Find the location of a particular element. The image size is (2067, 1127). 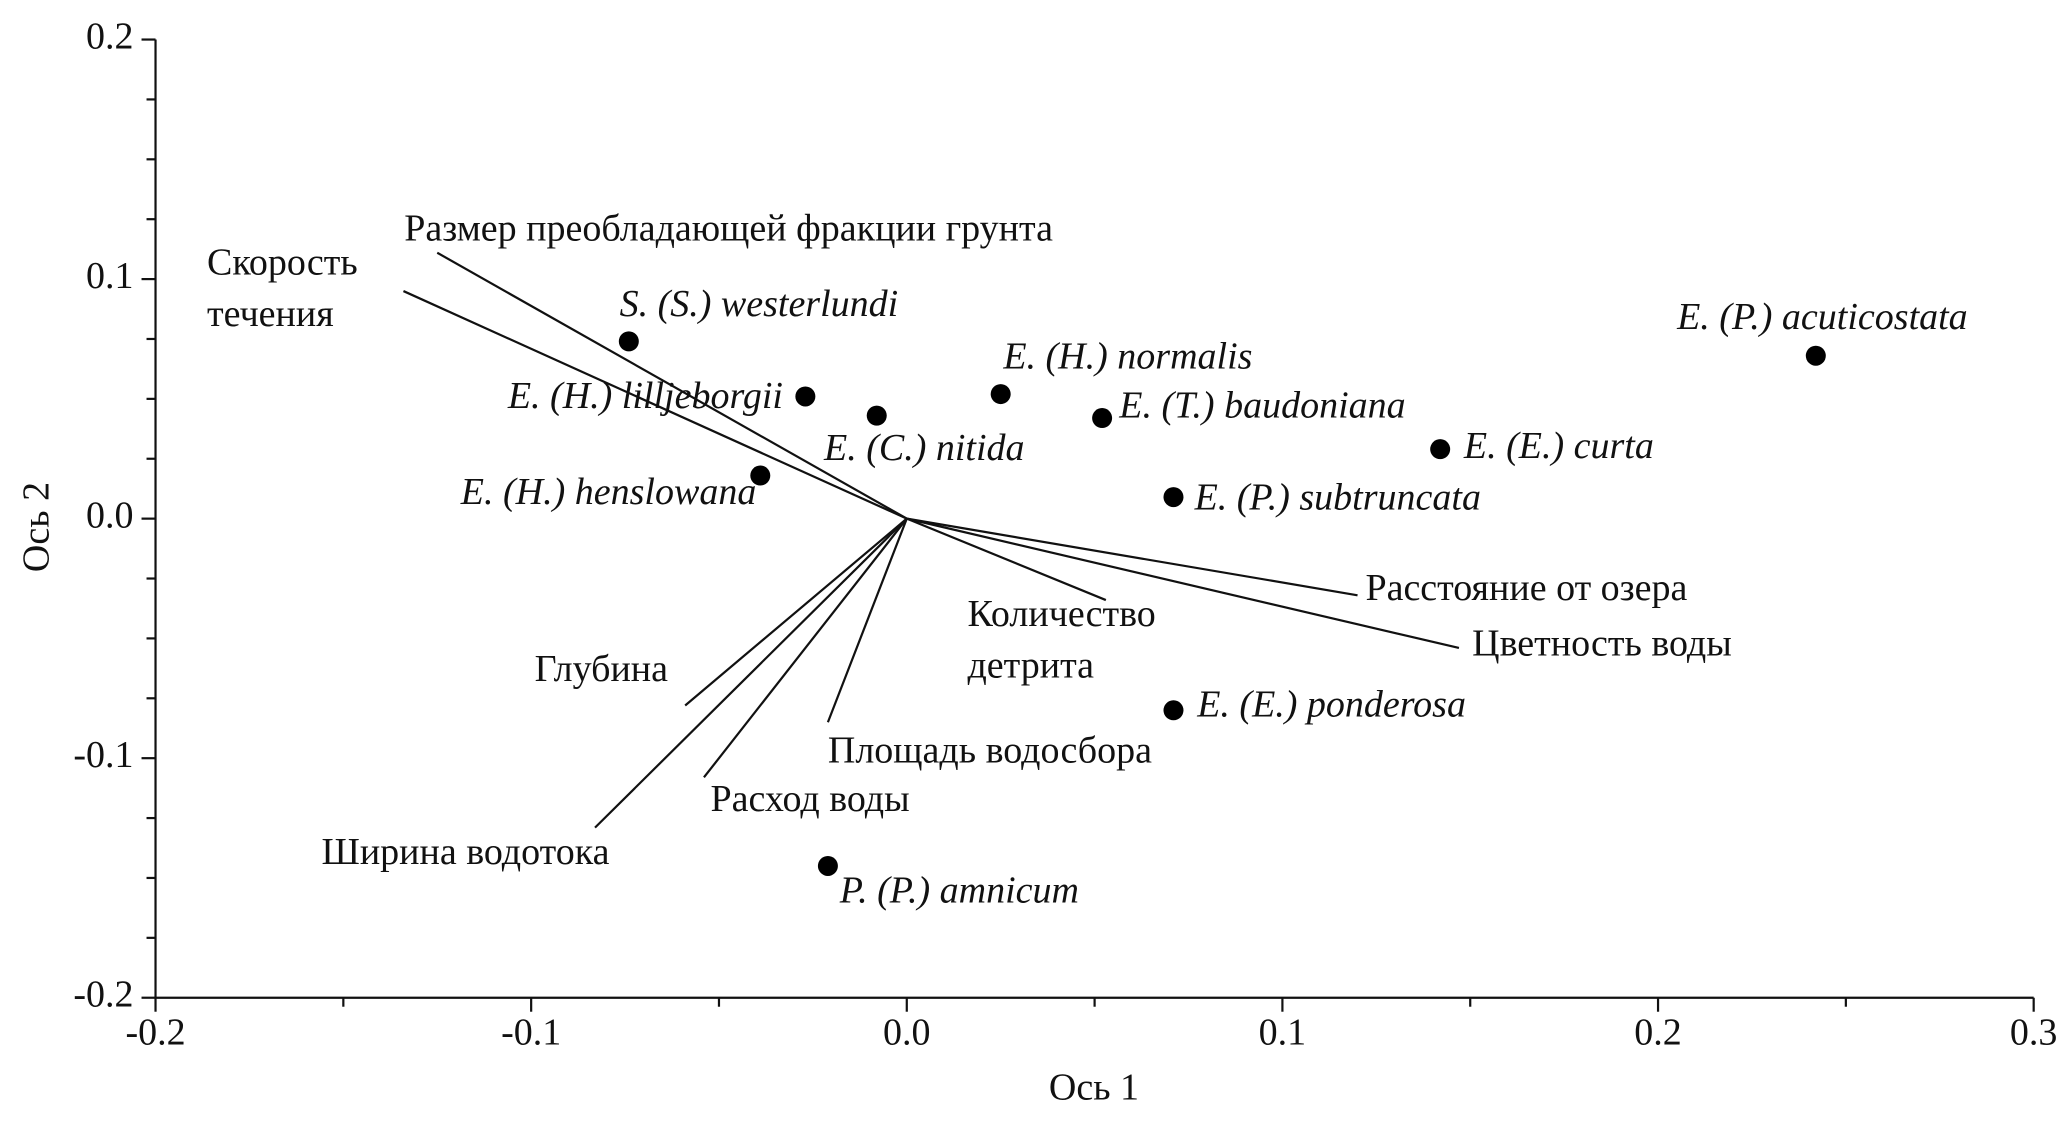

vector-label: Площадь водосбора is located at coordinates (990, 751).